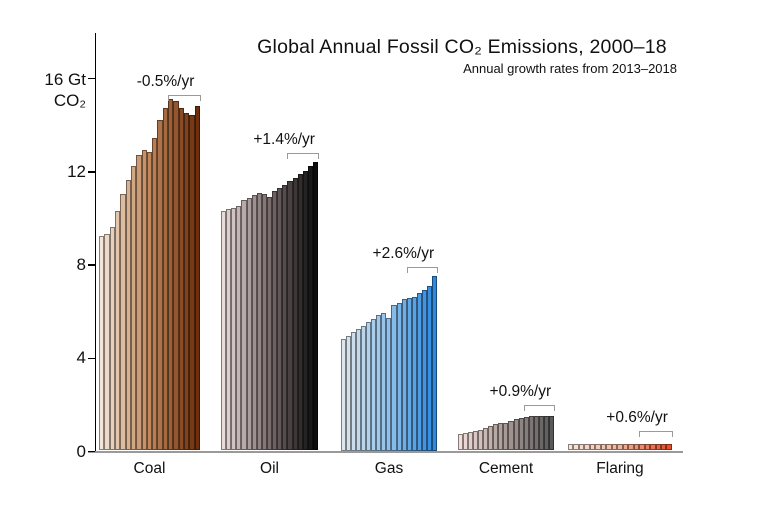  I want to click on coal-bar-2015, so click(181, 279).